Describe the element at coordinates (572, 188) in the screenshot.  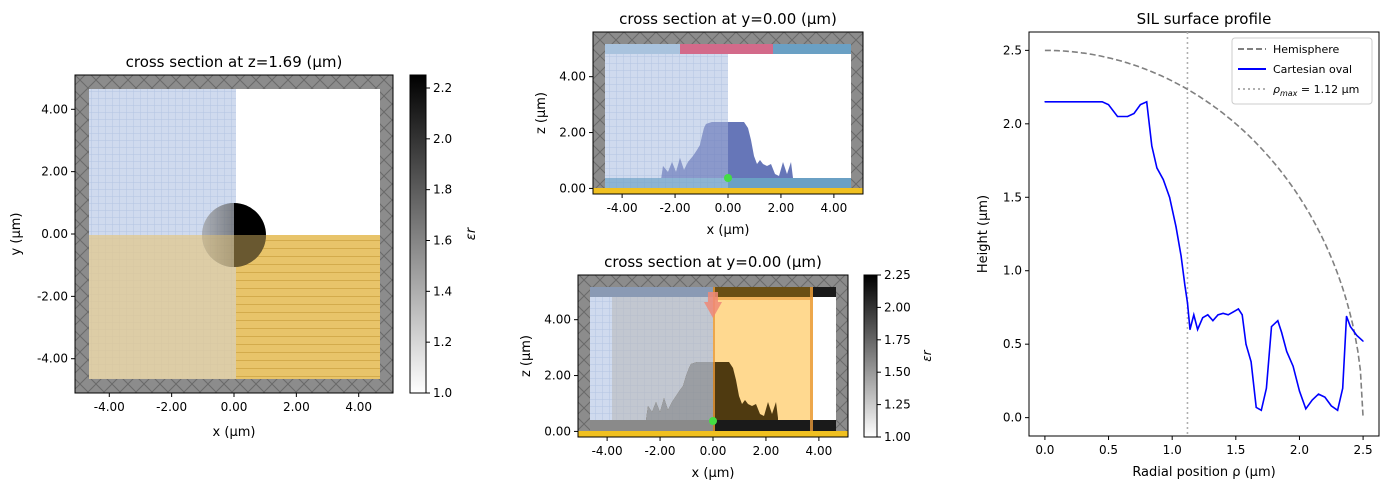
I see `panel-b-ytick-label: 0.00` at that location.